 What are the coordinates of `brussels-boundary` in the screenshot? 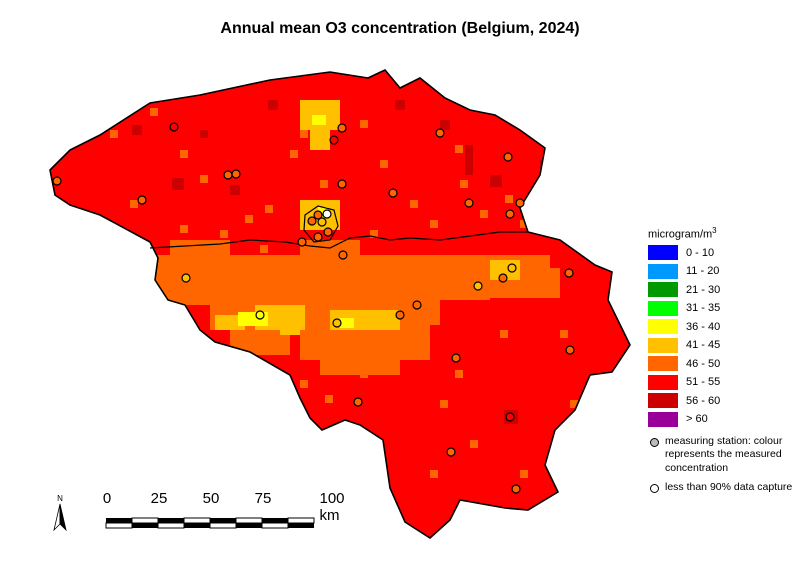 It's located at (321, 224).